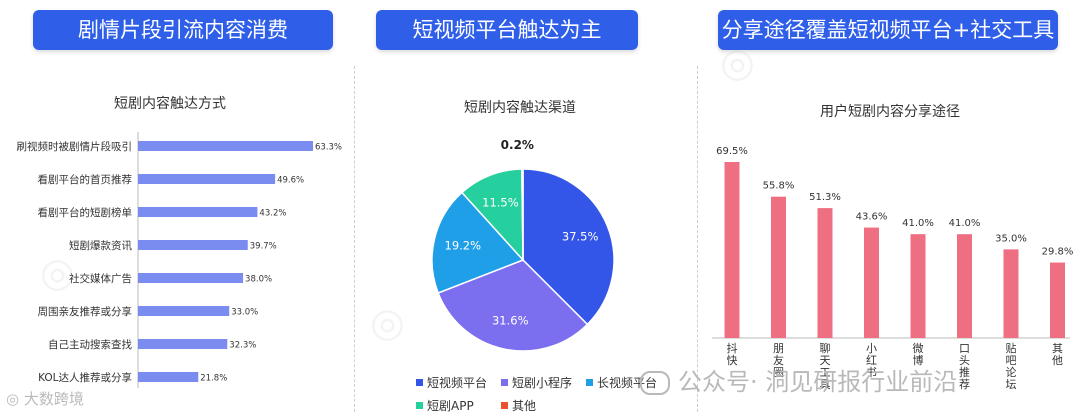  Describe the element at coordinates (272, 214) in the screenshot. I see `left-bar-value-label: 43.2%` at that location.